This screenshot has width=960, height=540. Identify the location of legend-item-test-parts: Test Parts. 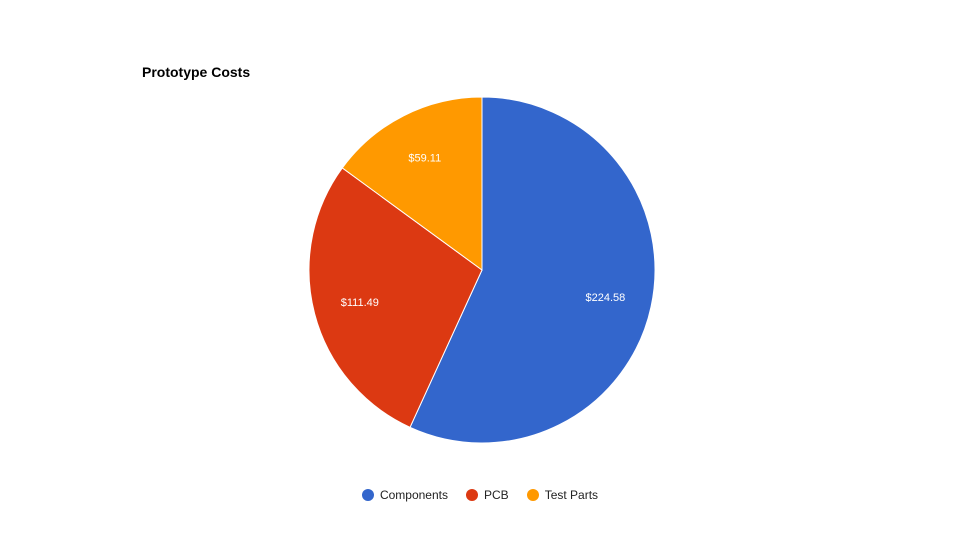
(562, 495).